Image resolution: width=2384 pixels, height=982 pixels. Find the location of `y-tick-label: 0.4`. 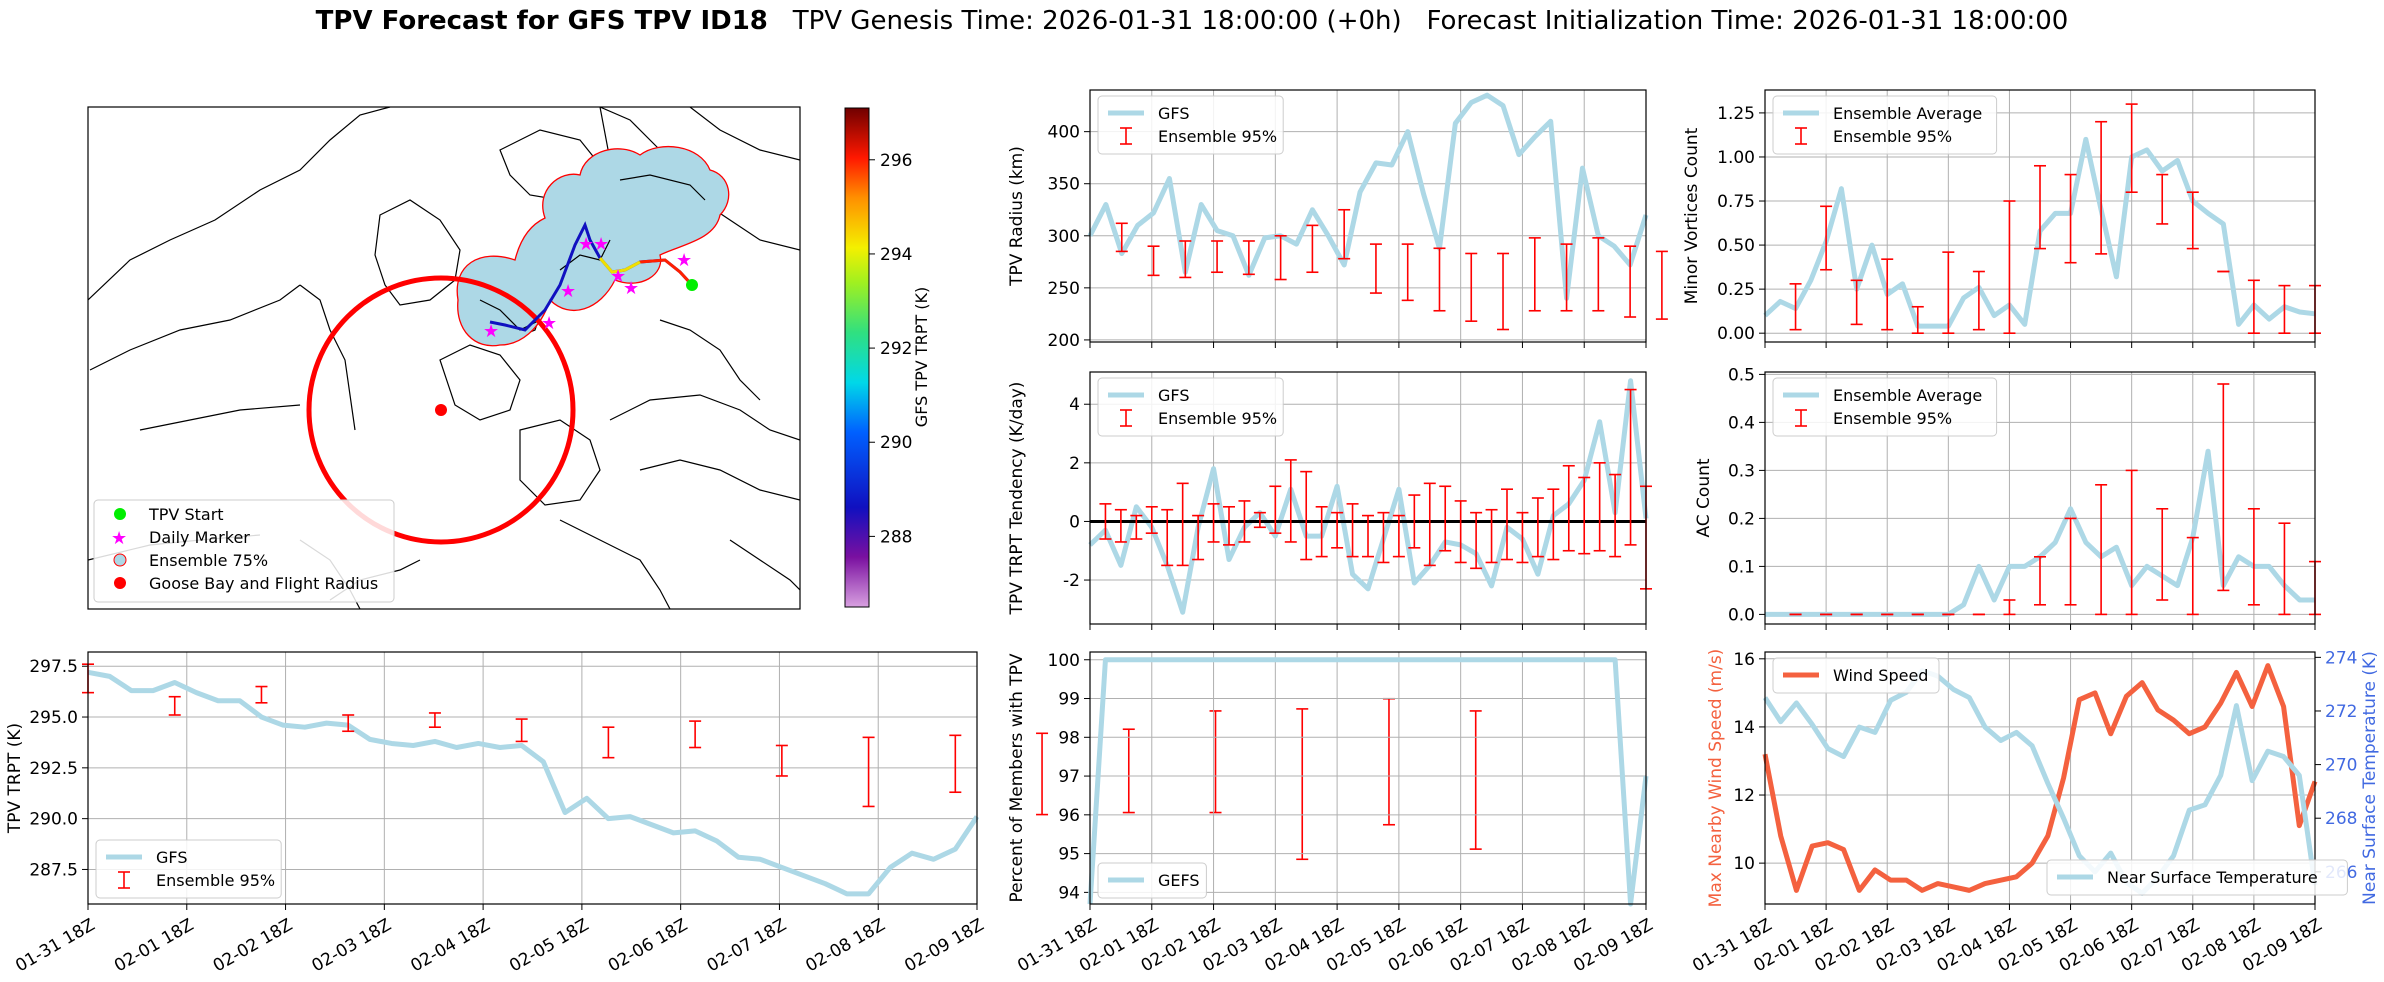

y-tick-label: 0.4 is located at coordinates (1741, 423).